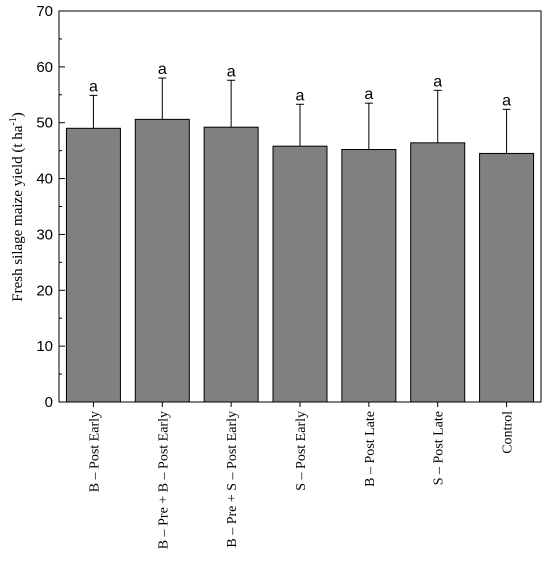 The image size is (550, 580). I want to click on y-axis-label-close: ), so click(18, 114).